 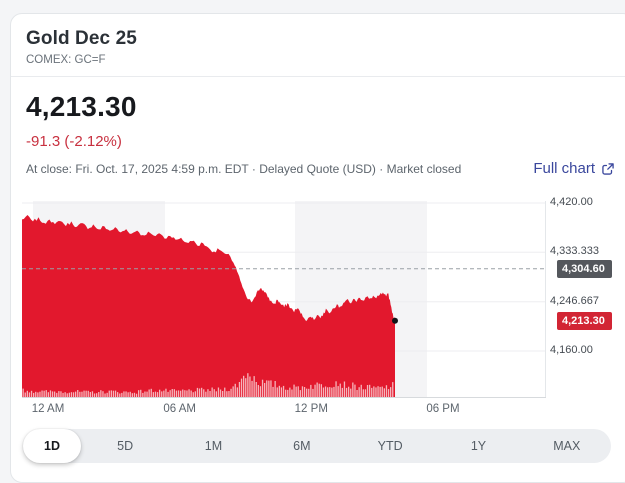 What do you see at coordinates (125, 446) in the screenshot?
I see `range-tab-5d: 5D` at bounding box center [125, 446].